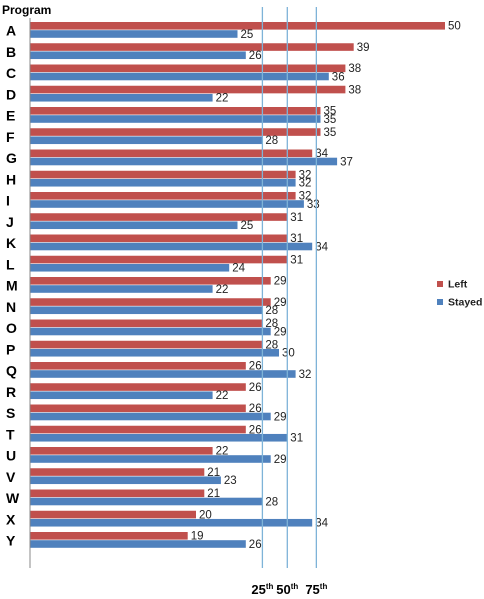 Image resolution: width=484 pixels, height=599 pixels. What do you see at coordinates (171, 246) in the screenshot?
I see `bar-stayed-K` at bounding box center [171, 246].